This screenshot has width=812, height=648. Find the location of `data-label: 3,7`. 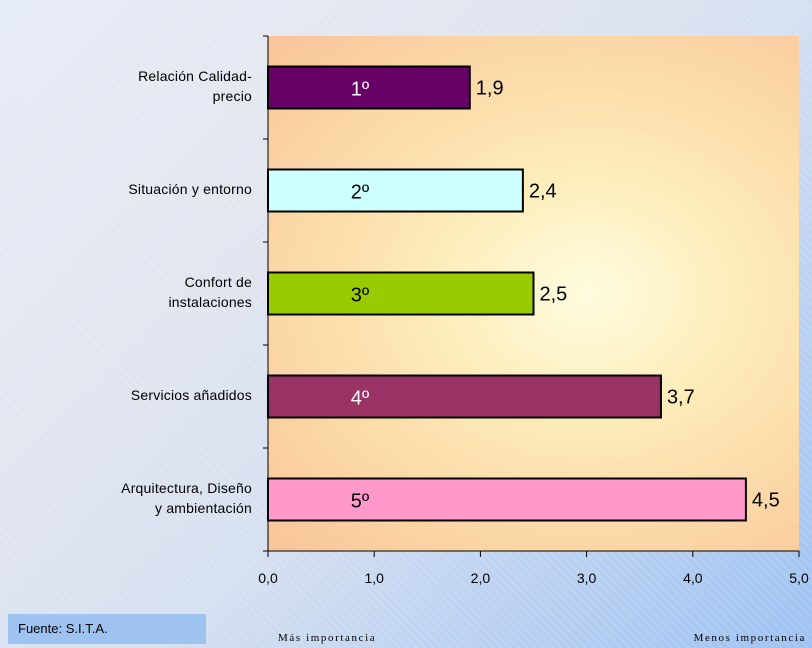

data-label: 3,7 is located at coordinates (681, 398).